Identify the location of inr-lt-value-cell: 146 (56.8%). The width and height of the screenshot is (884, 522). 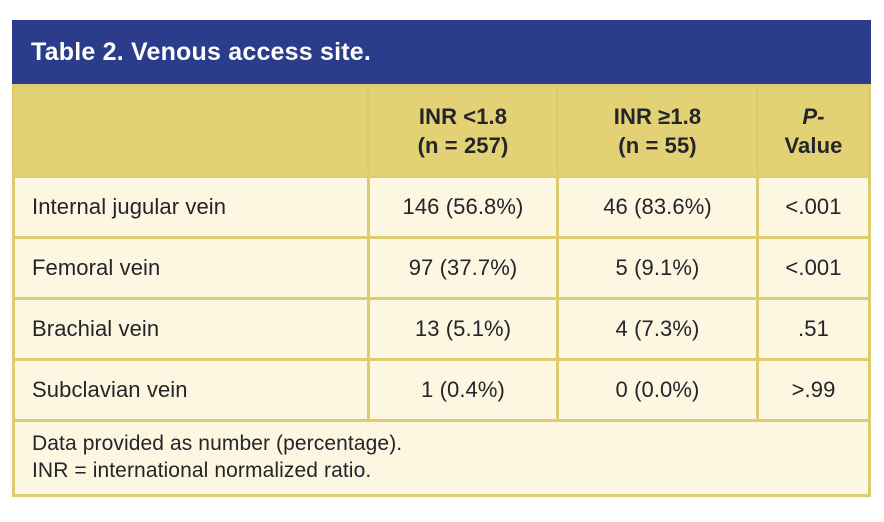
(463, 207).